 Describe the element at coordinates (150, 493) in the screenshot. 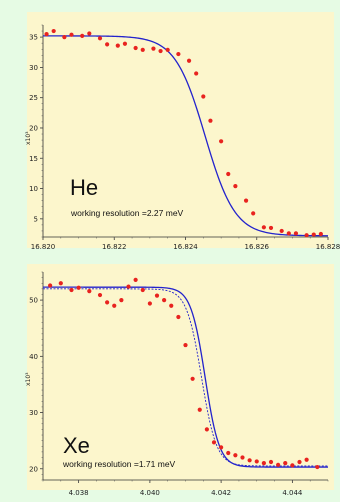

I see `xe-x-tick-label: 4.040` at that location.